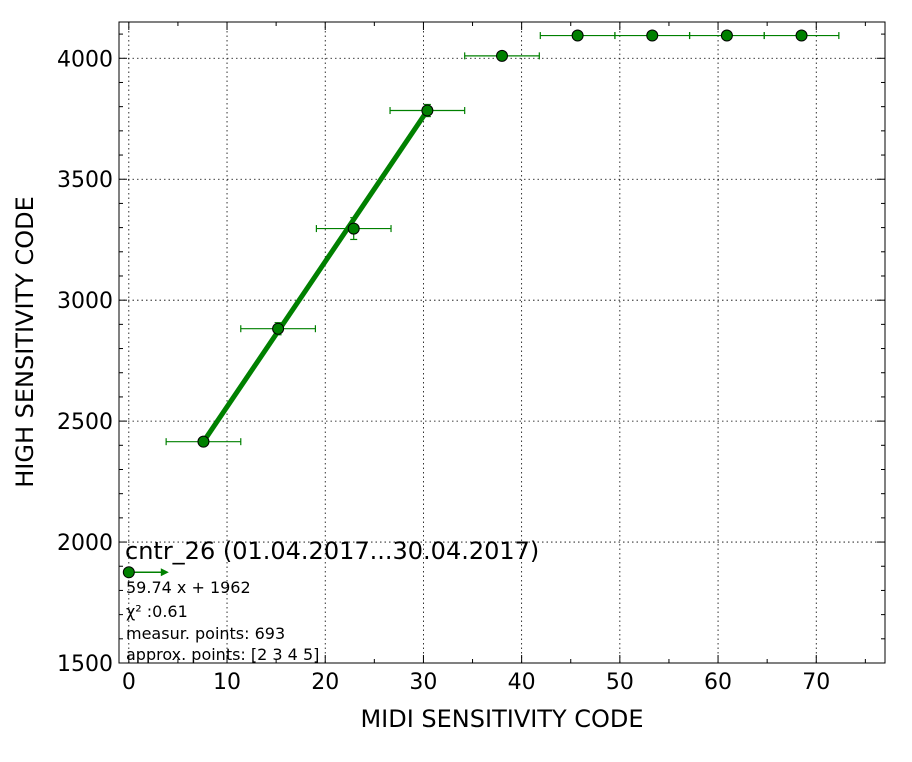 The height and width of the screenshot is (762, 912). What do you see at coordinates (85, 301) in the screenshot?
I see `y-tick-label-3: 3000` at bounding box center [85, 301].